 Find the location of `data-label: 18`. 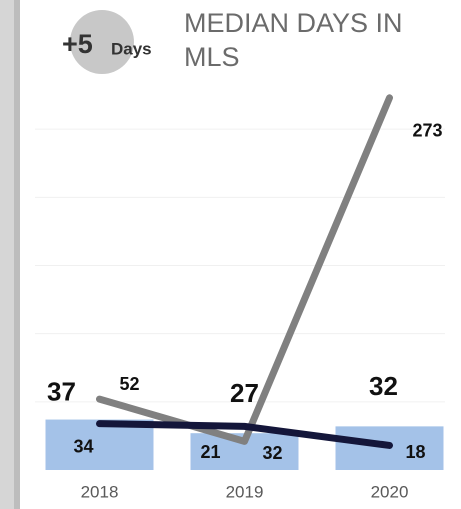

data-label: 18 is located at coordinates (415, 452).